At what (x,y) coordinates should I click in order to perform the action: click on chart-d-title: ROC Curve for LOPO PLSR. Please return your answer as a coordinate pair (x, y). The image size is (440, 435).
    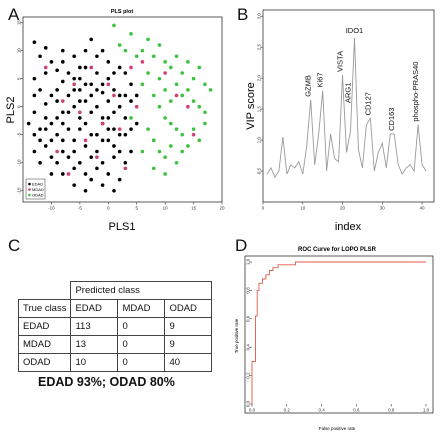
    Looking at the image, I should click on (337, 250).